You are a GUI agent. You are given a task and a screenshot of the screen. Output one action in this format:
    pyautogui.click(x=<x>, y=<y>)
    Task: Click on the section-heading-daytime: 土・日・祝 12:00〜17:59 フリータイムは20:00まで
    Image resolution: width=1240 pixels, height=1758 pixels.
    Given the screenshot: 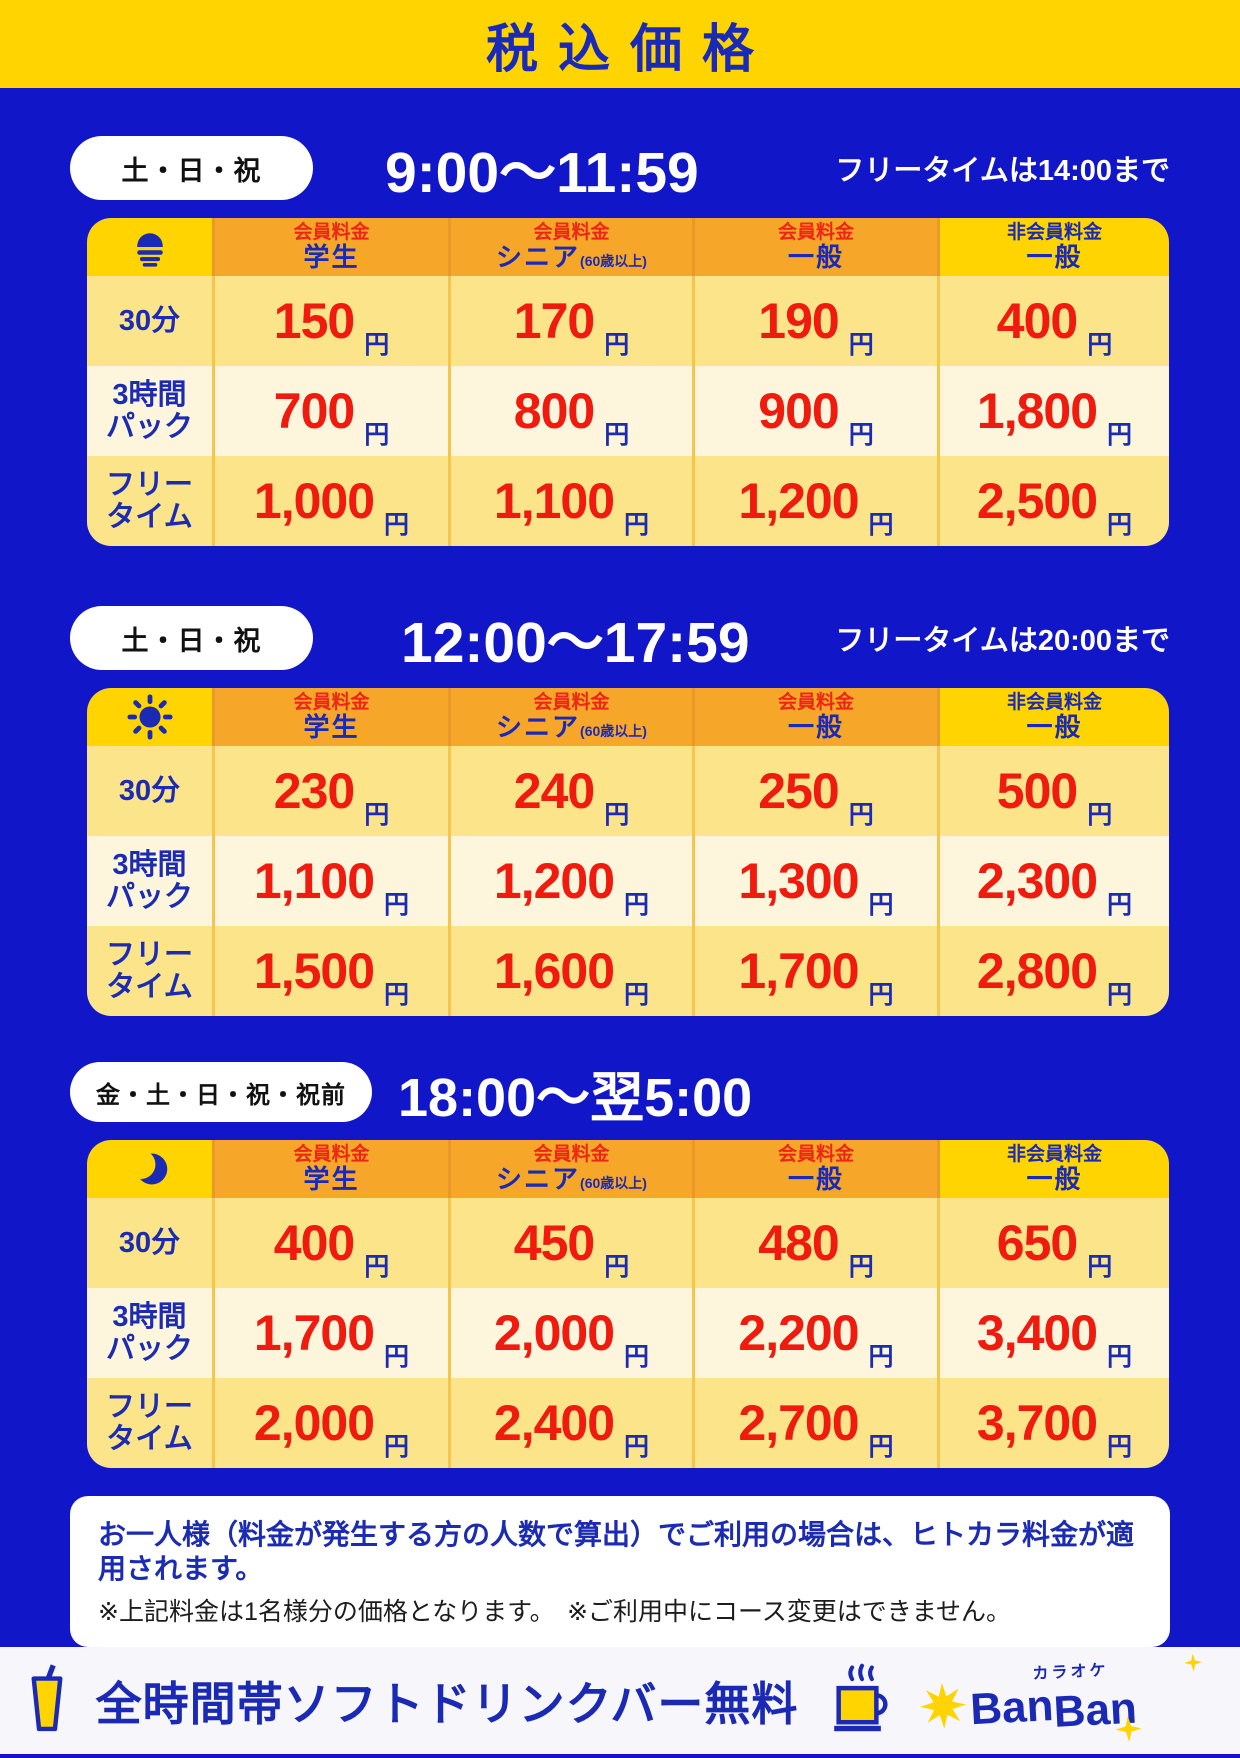 What is the action you would take?
    pyautogui.click(x=620, y=640)
    